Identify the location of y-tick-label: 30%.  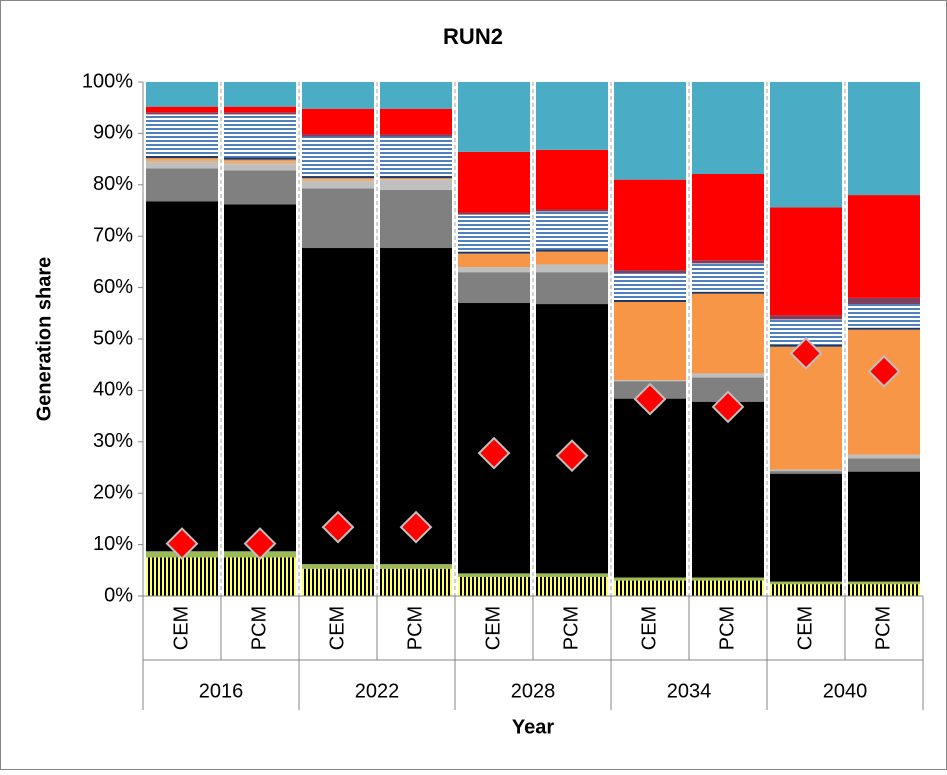
(113, 441).